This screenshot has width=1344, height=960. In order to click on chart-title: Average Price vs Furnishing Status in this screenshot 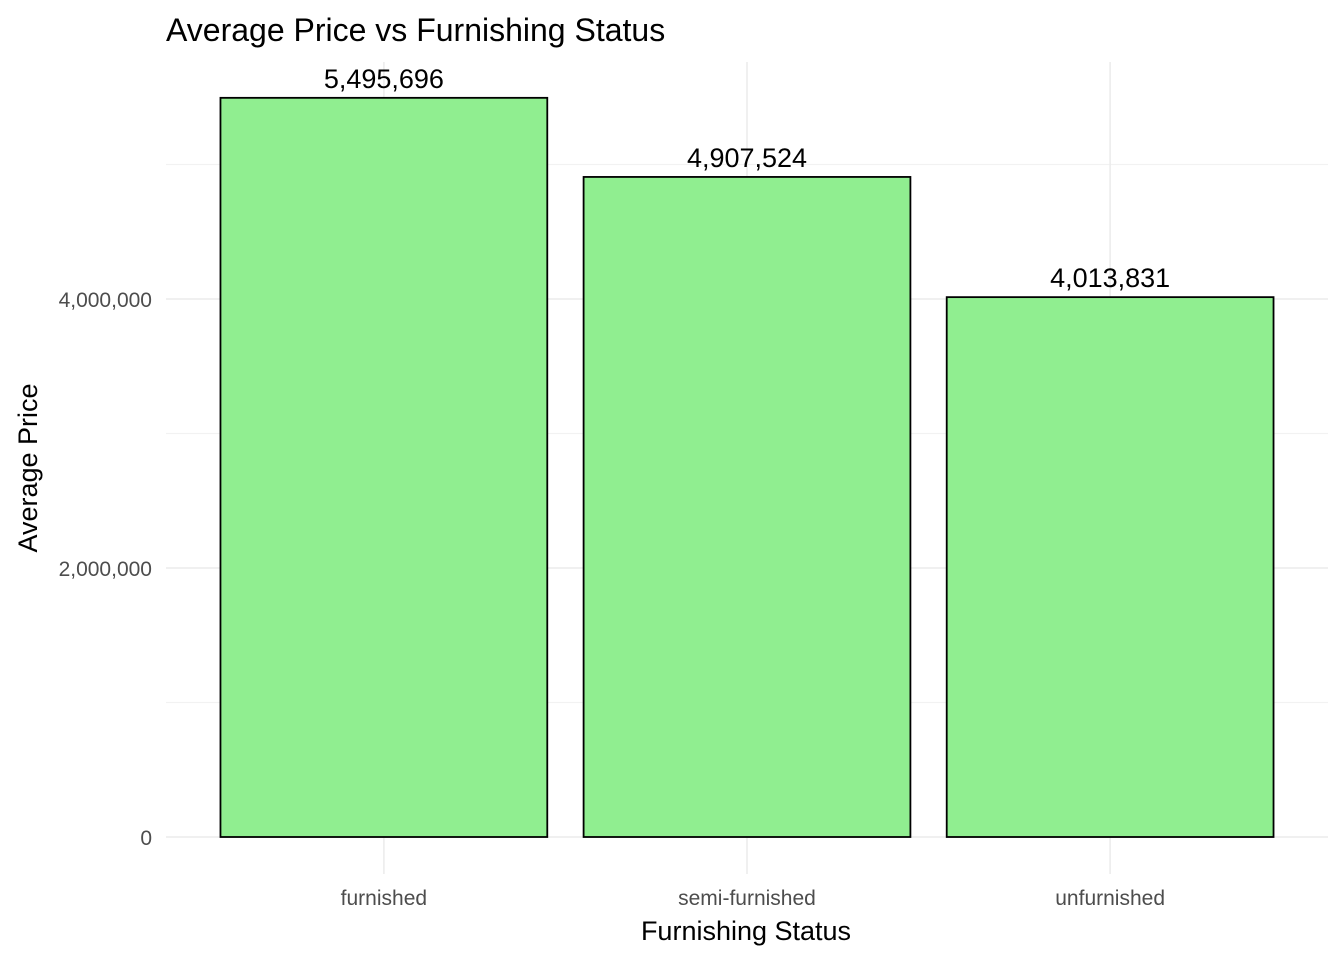, I will do `click(415, 30)`.